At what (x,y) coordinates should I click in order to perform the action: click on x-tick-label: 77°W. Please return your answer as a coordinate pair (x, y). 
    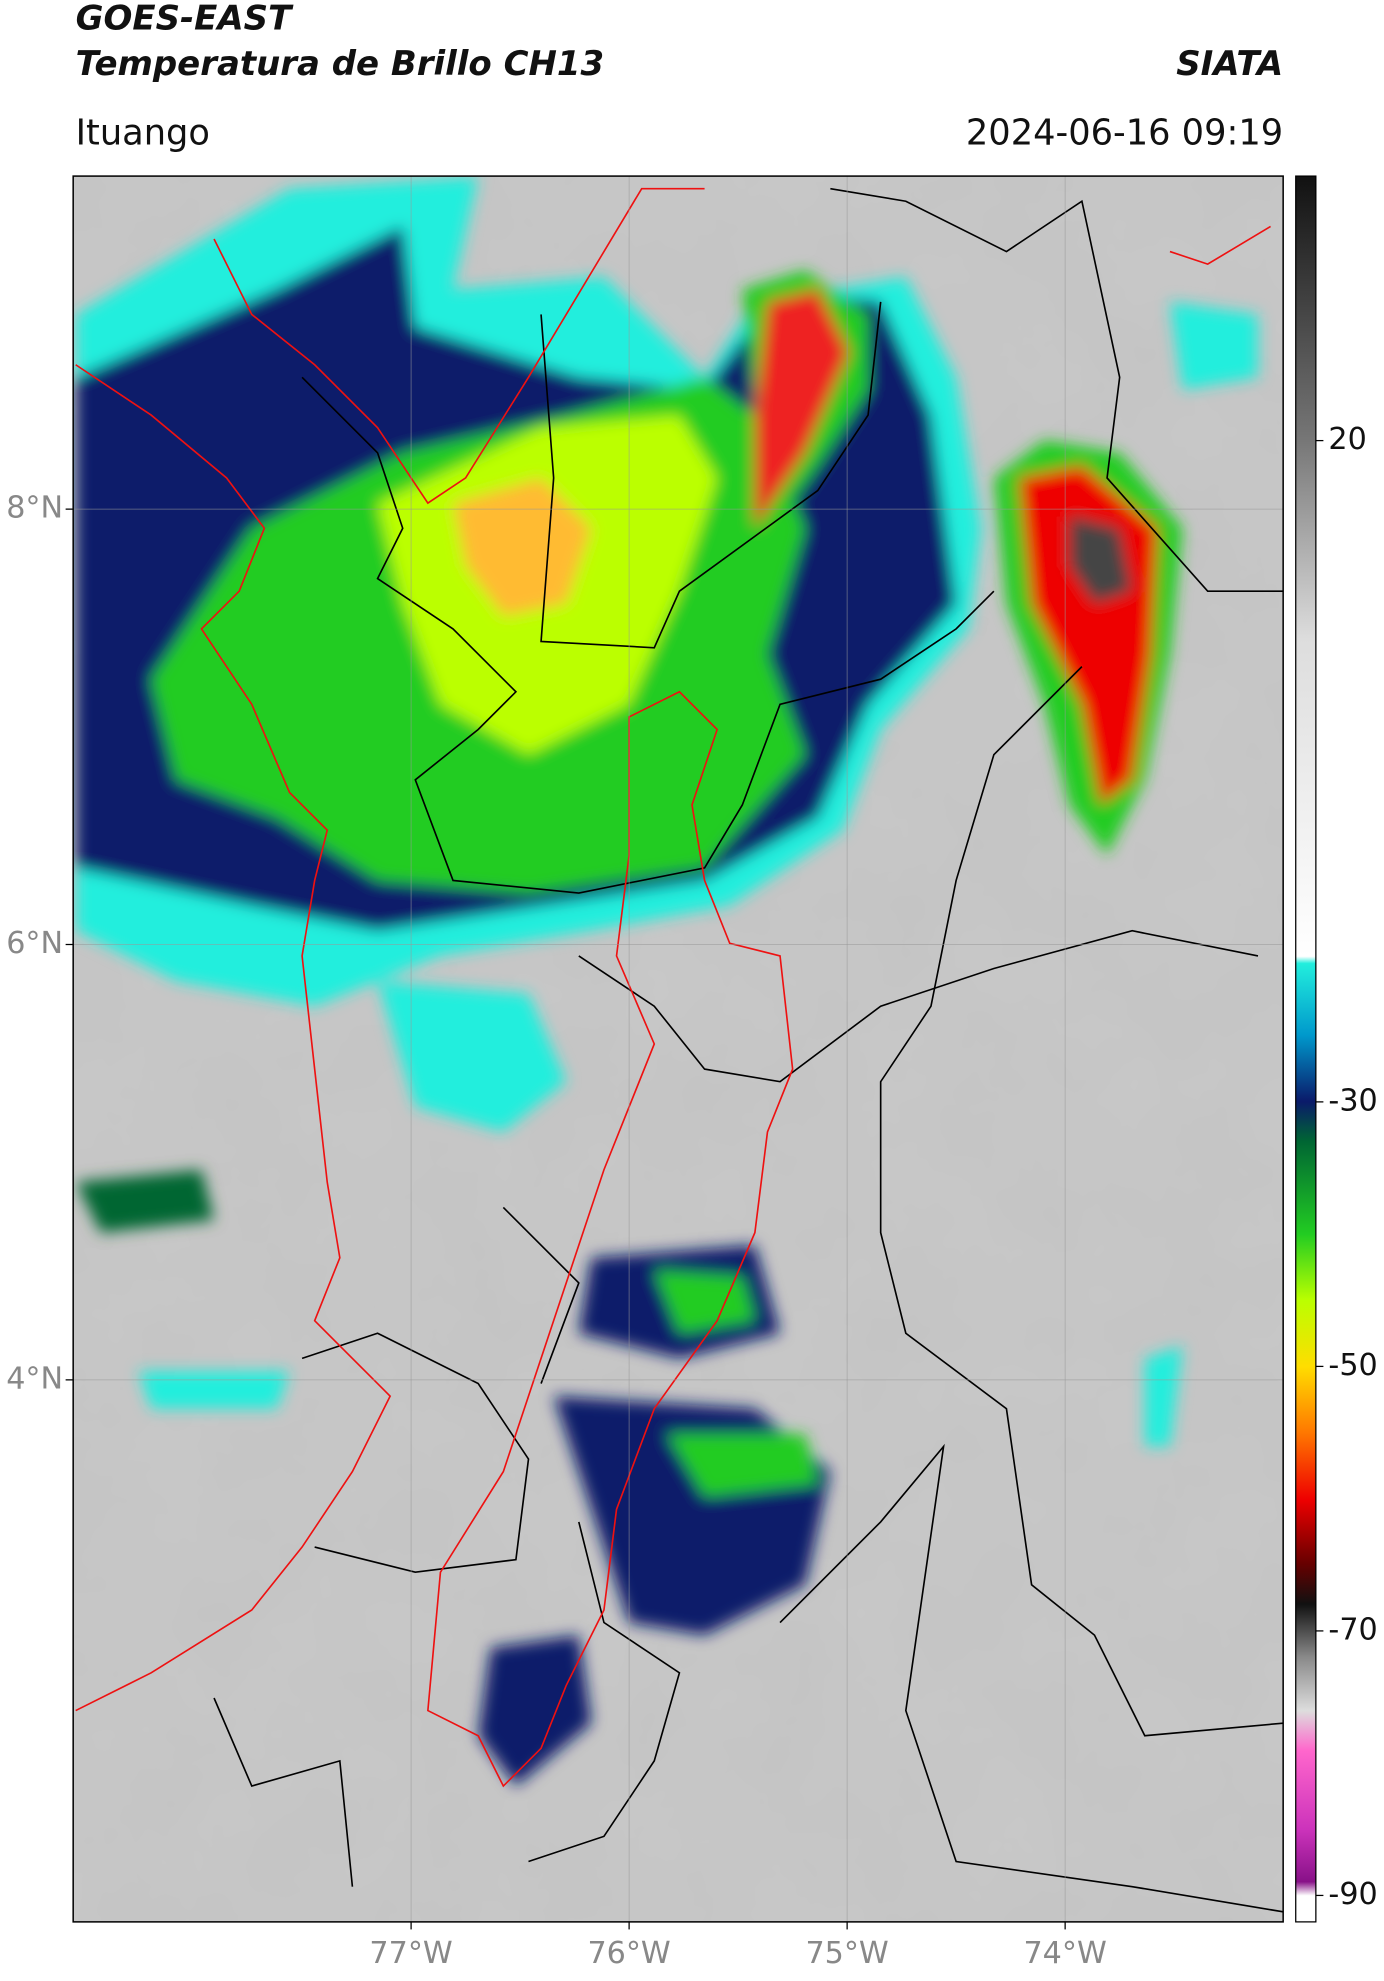
    Looking at the image, I should click on (410, 1953).